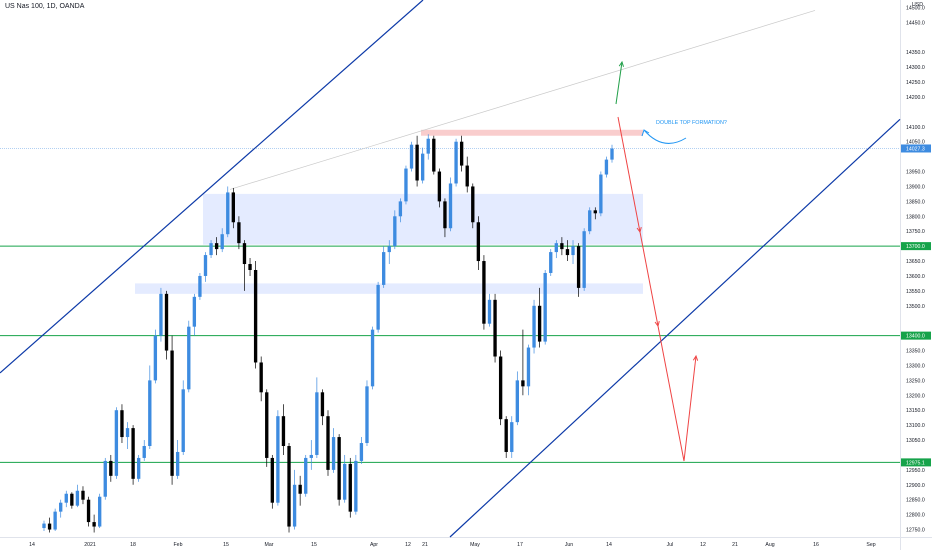 The image size is (932, 550). Describe the element at coordinates (915, 83) in the screenshot. I see `y-tick-label: 14250.0` at that location.